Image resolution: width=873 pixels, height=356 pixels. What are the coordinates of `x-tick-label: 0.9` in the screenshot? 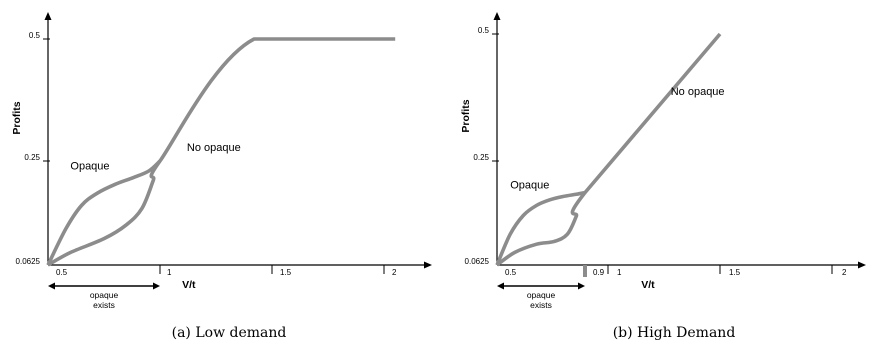 It's located at (599, 272).